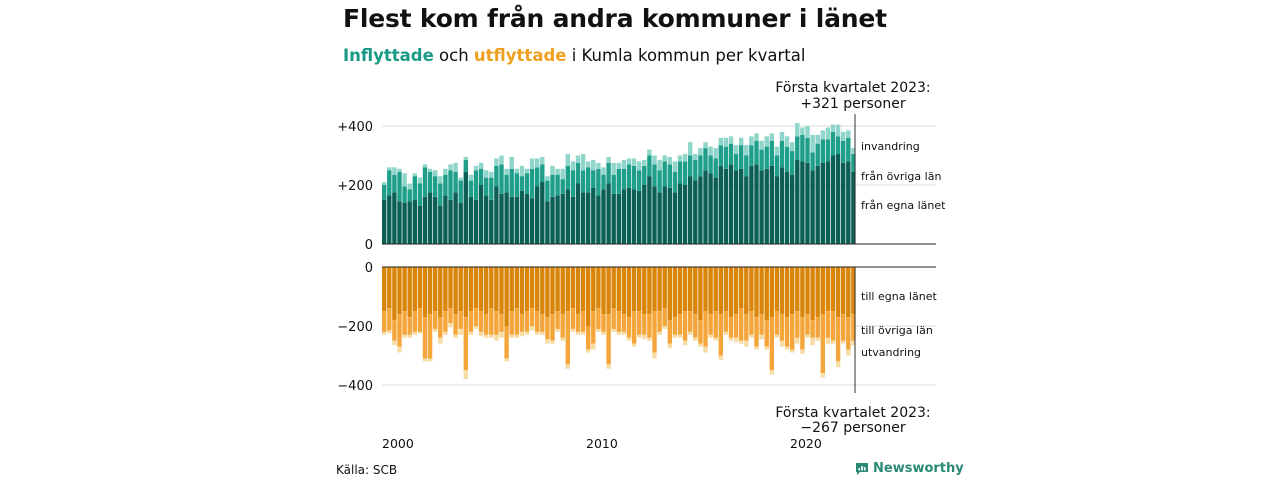 The image size is (1280, 480). I want to click on brand-logo: Newsworthy, so click(909, 468).